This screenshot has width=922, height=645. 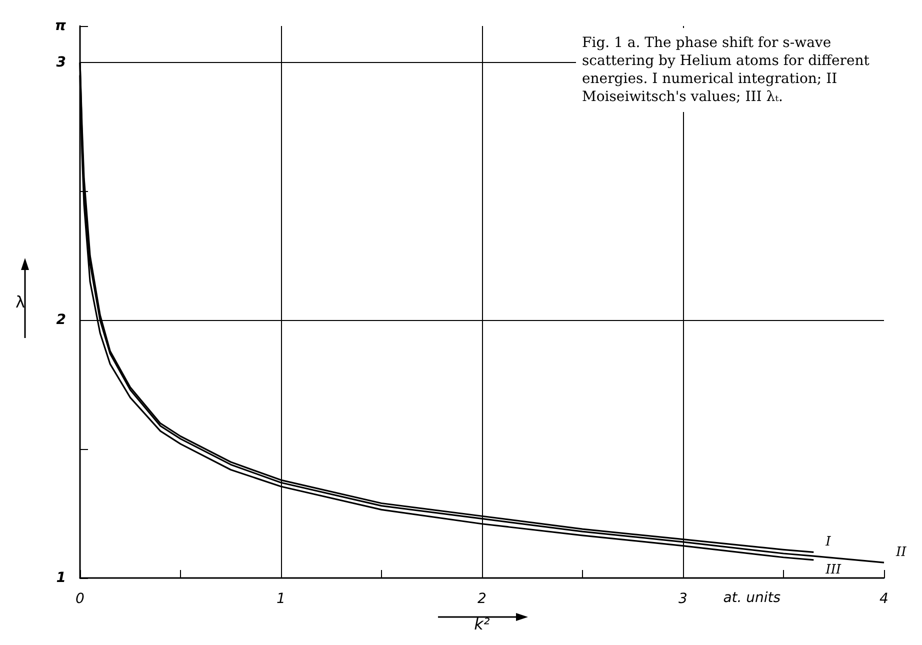 I want to click on text: at. units, so click(x=752, y=598).